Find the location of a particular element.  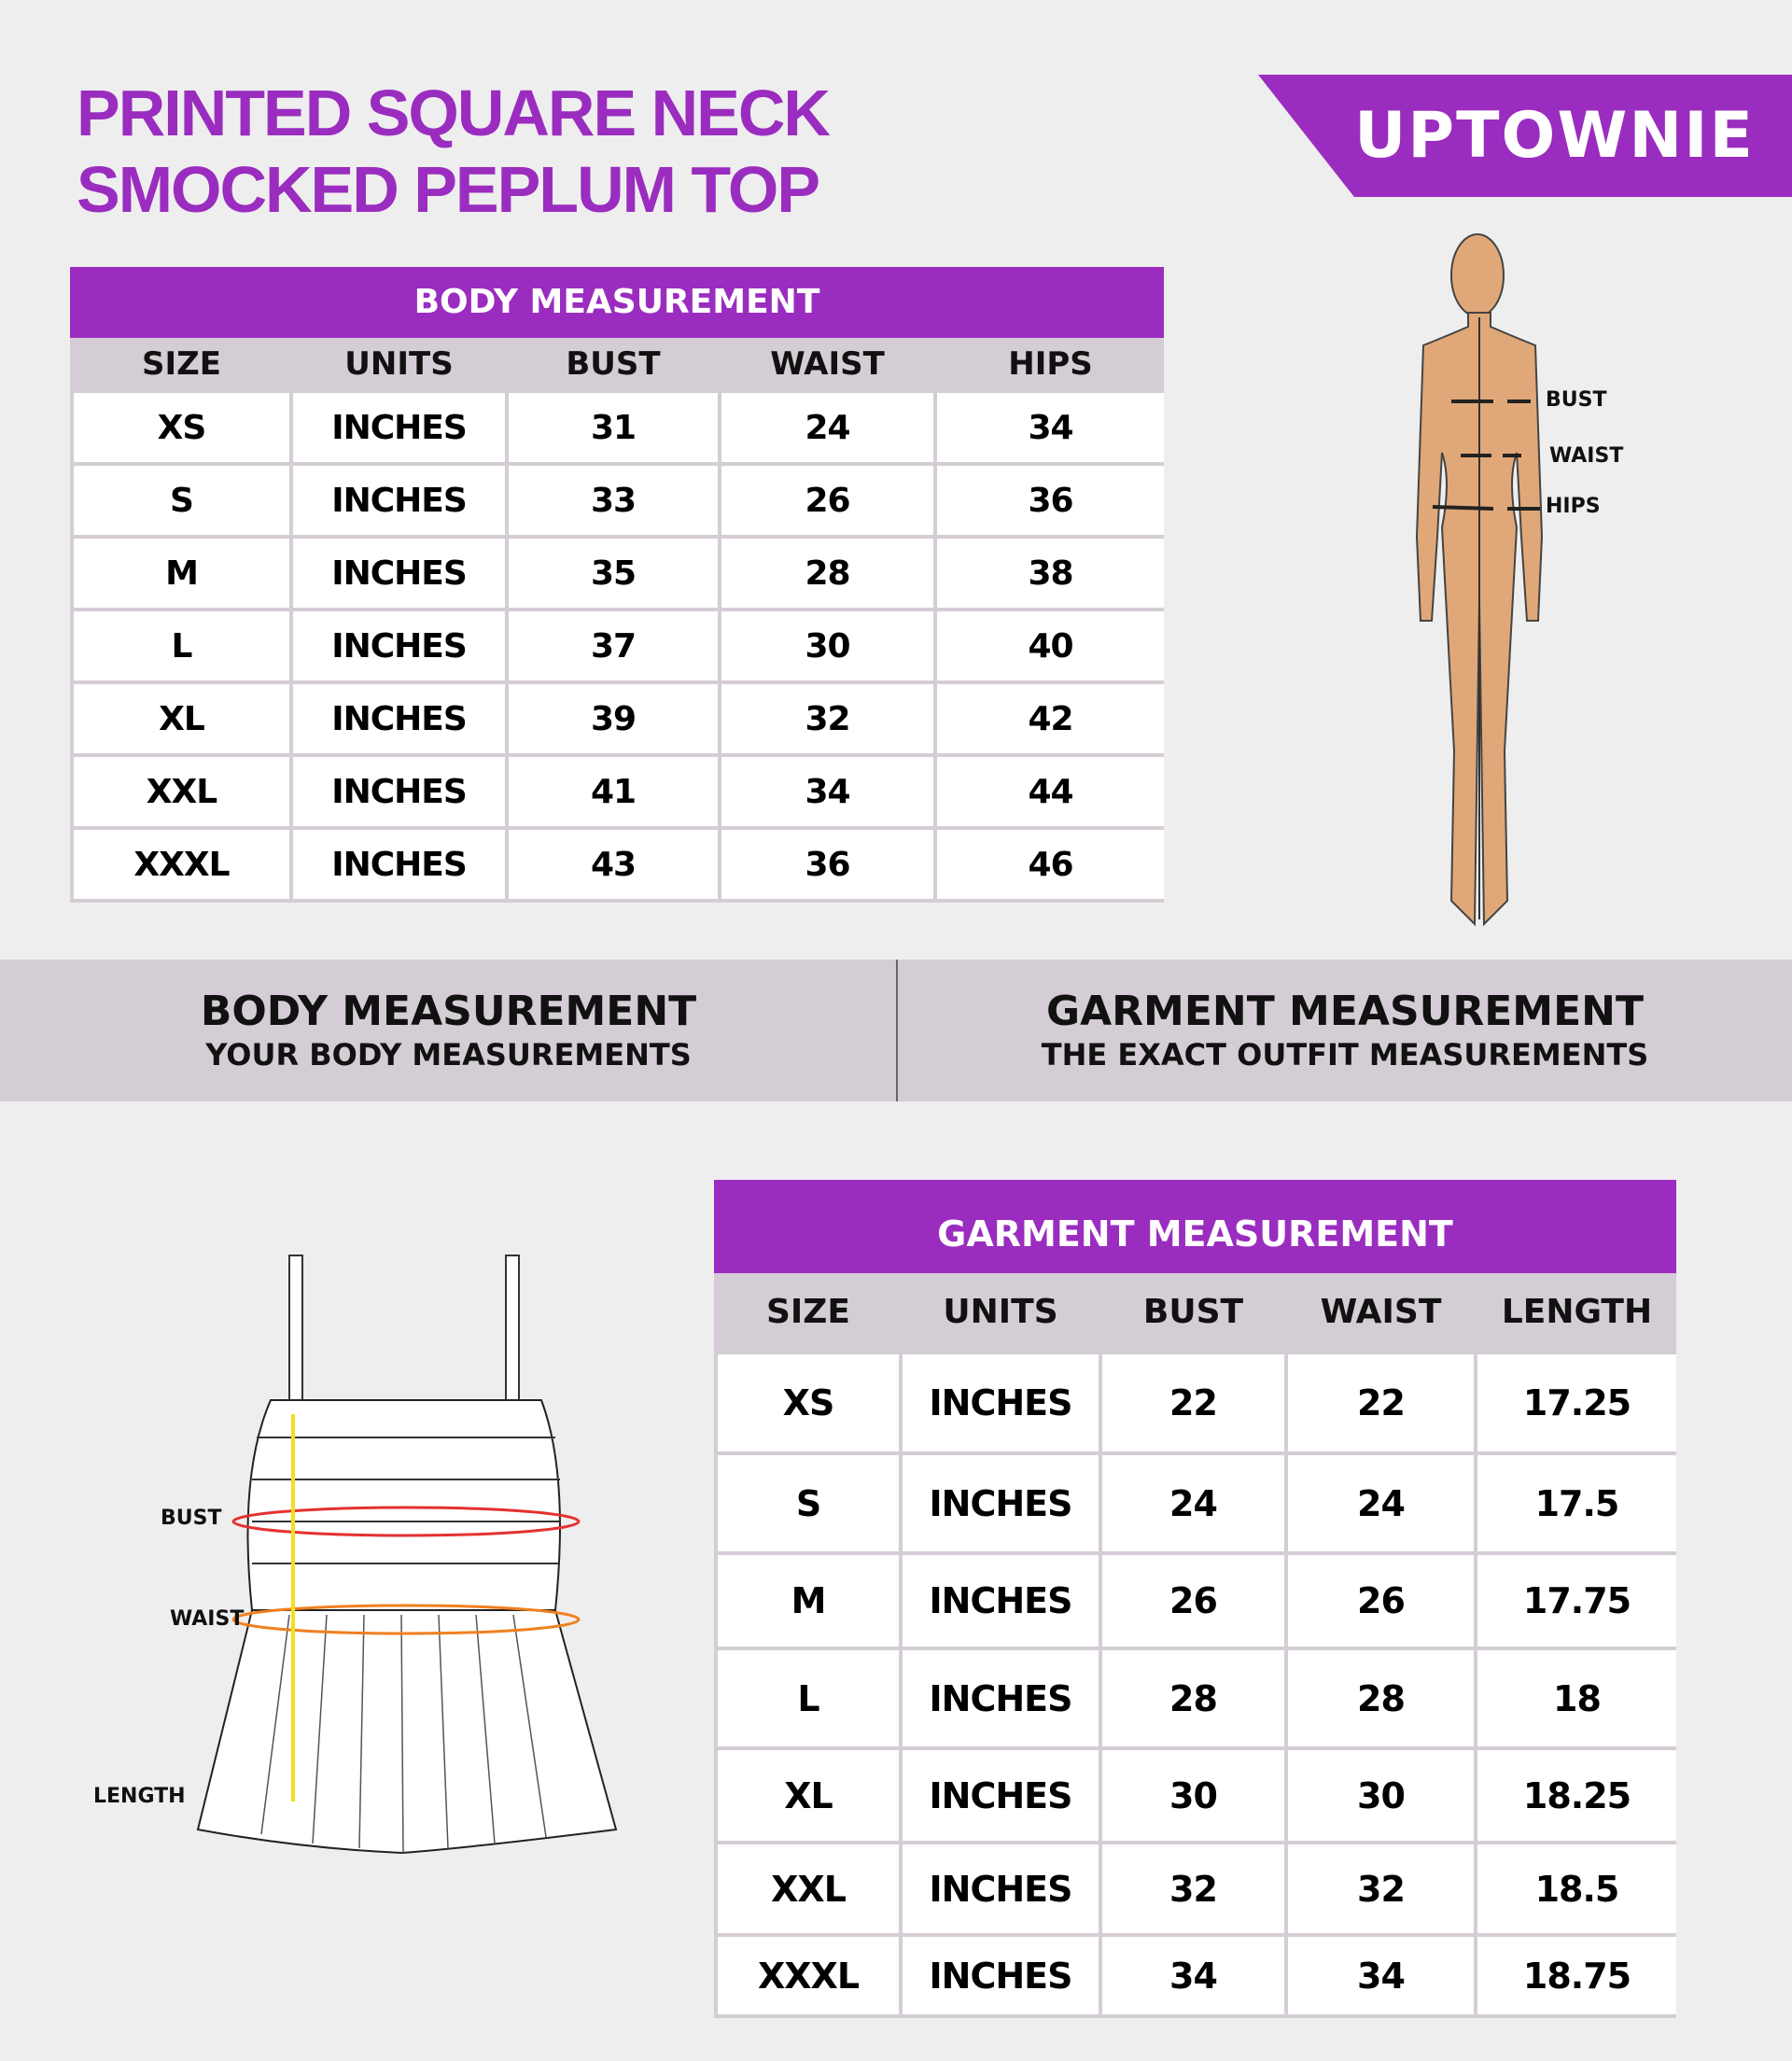

garment-label-bust: BUST is located at coordinates (191, 1518).